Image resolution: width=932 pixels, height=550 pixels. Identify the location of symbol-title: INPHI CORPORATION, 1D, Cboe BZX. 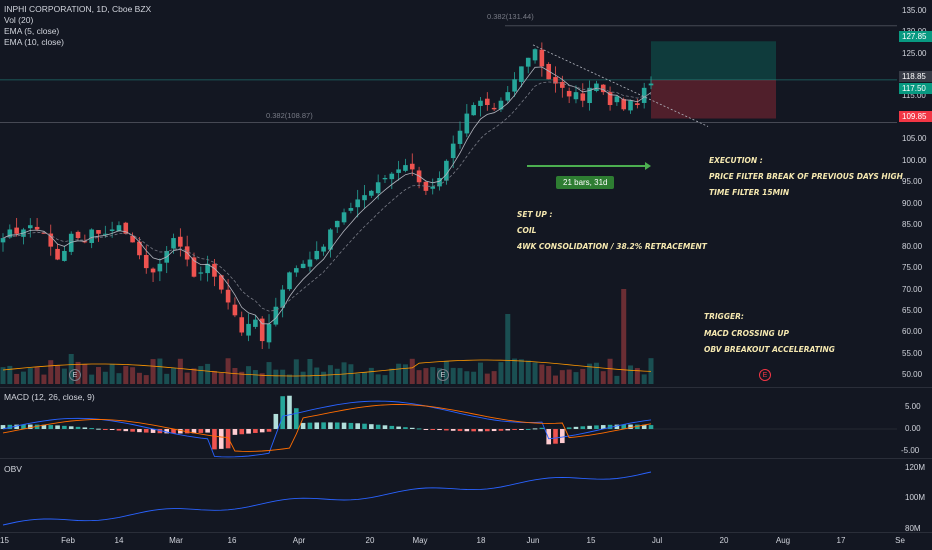
(78, 9).